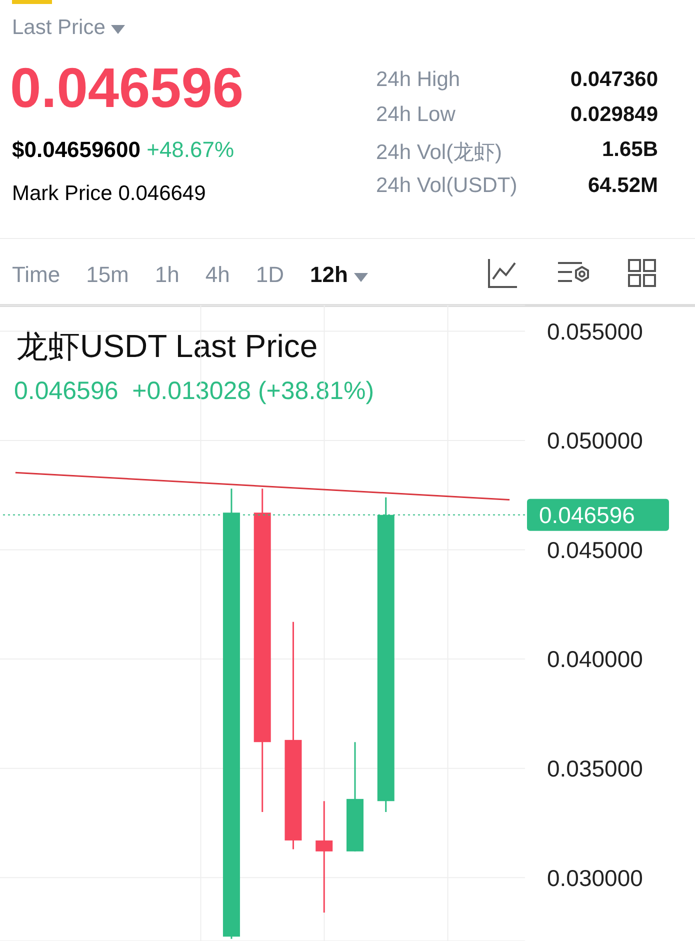 The image size is (695, 941). What do you see at coordinates (416, 115) in the screenshot?
I see `text: 24h Low` at bounding box center [416, 115].